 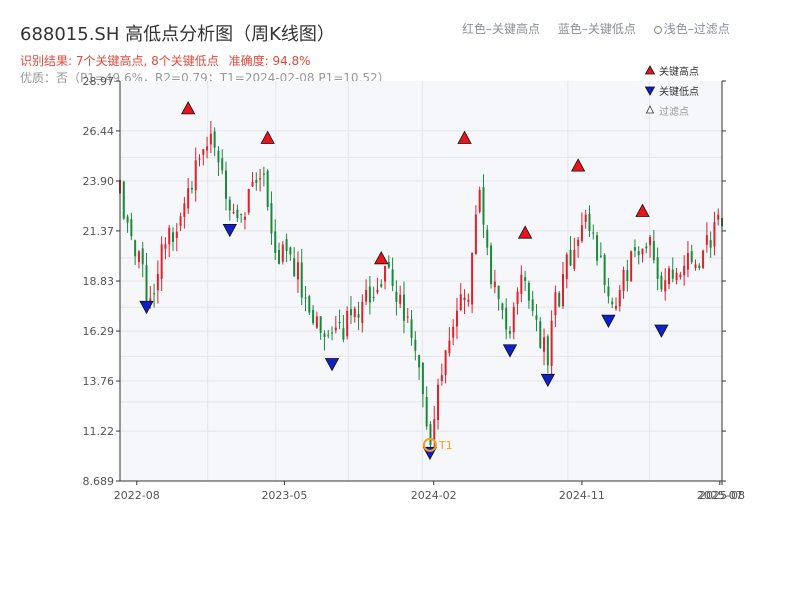 What do you see at coordinates (657, 30) in the screenshot?
I see `circle-icon` at bounding box center [657, 30].